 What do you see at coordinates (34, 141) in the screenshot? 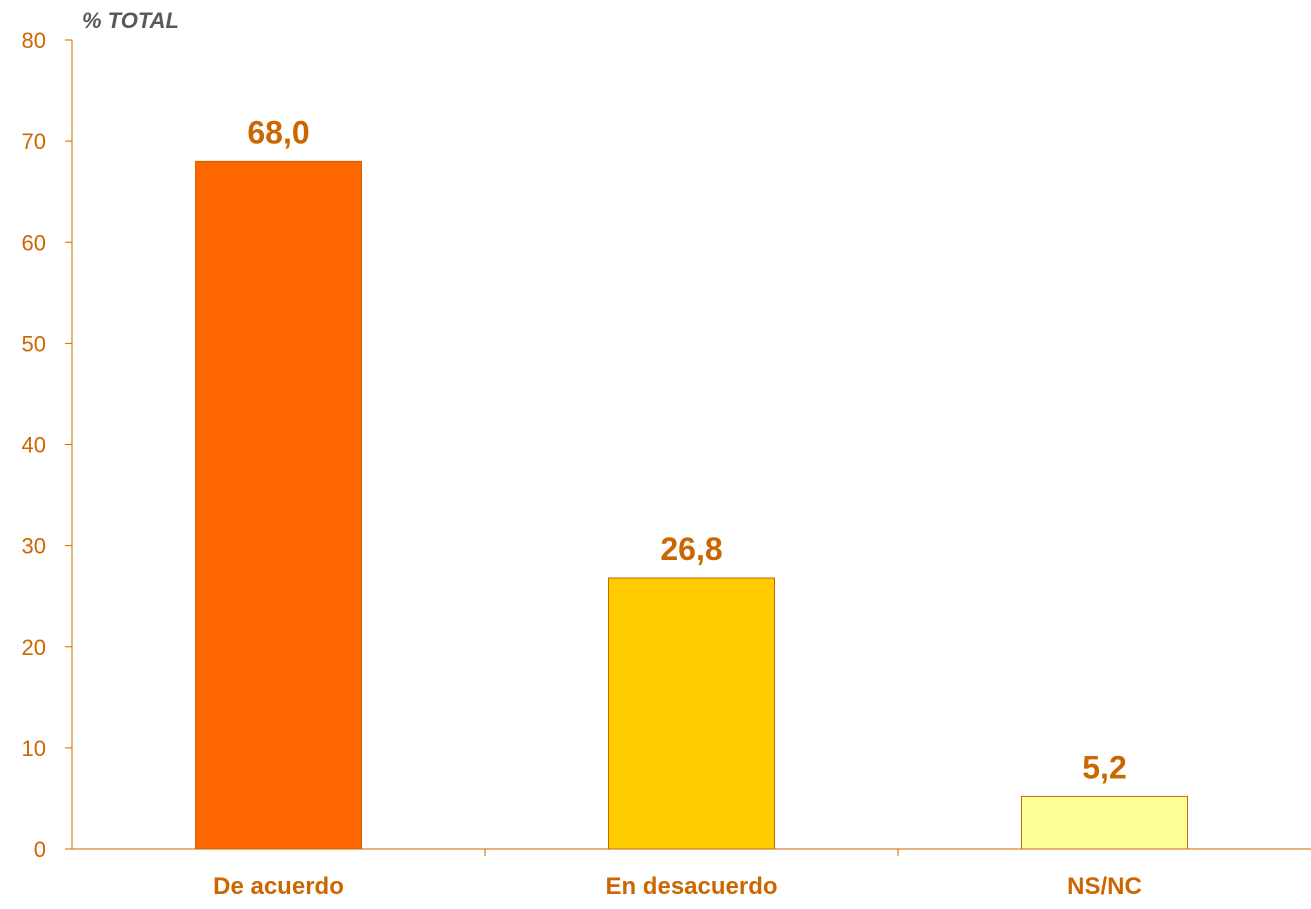
I see `y-tick-label: 70` at bounding box center [34, 141].